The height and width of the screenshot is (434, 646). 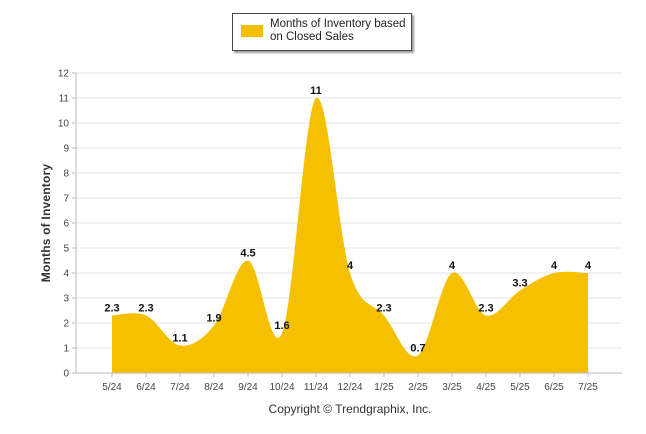 I want to click on x-tick-label: 12/24, so click(x=349, y=387).